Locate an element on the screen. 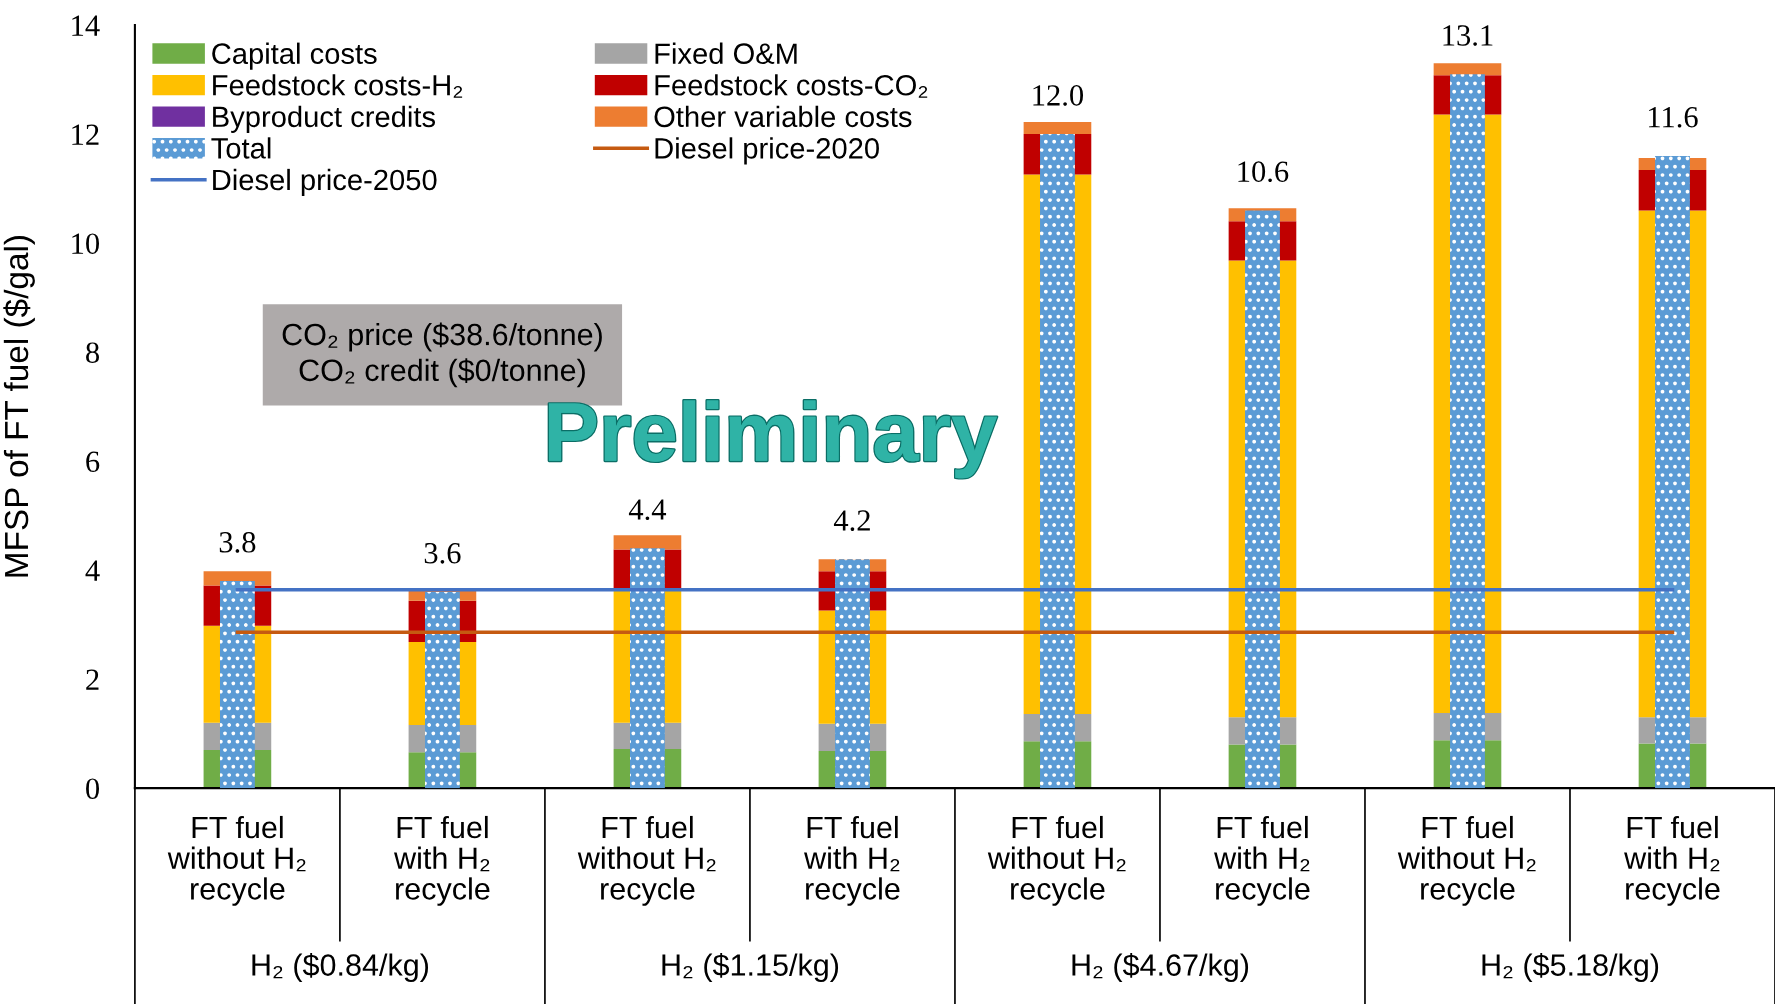 The width and height of the screenshot is (1775, 1004). text: H₂ ($5.18/kg) is located at coordinates (1570, 967).